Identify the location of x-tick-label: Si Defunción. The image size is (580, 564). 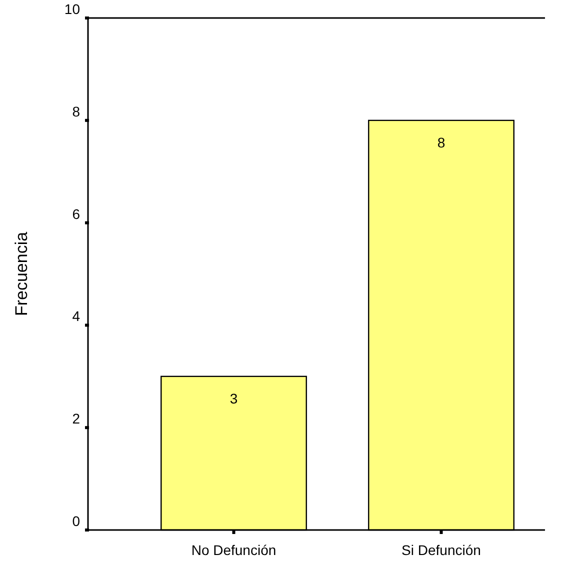
(441, 550).